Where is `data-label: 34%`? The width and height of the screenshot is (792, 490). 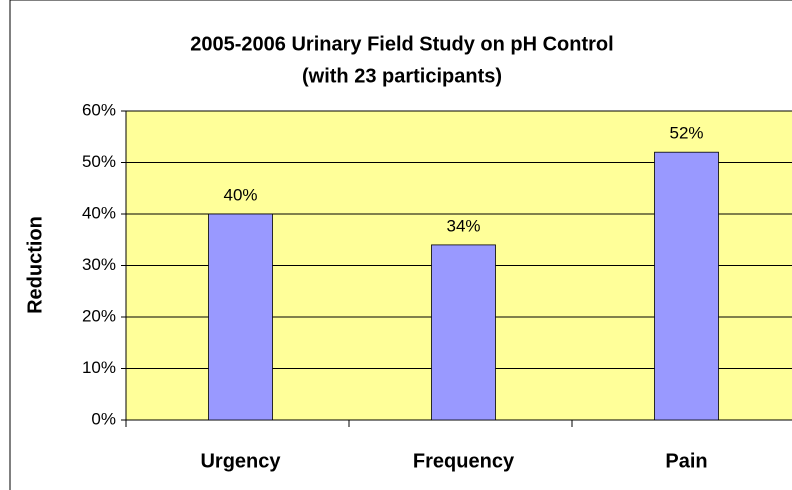 data-label: 34% is located at coordinates (463, 225).